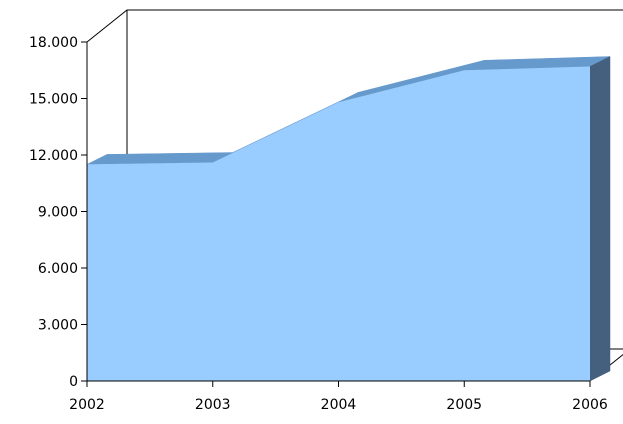  I want to click on x-tick-label-2004: 2004, so click(339, 405).